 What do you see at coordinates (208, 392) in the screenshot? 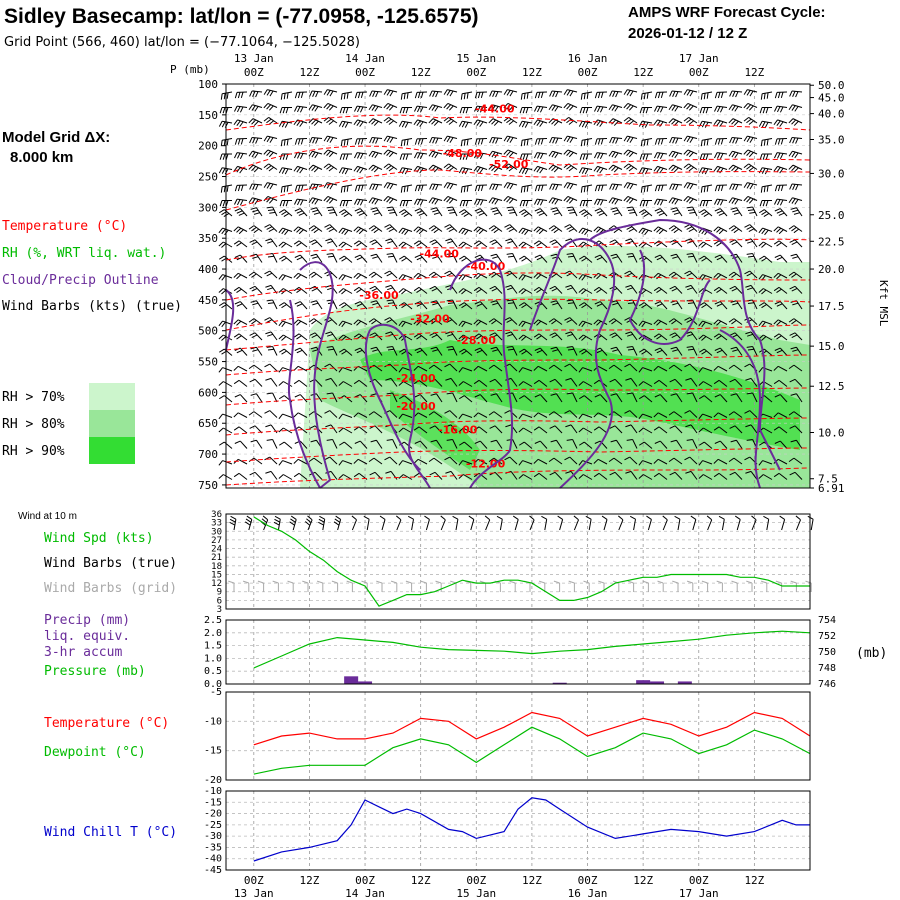
I see `pressure-tick-label: 600` at bounding box center [208, 392].